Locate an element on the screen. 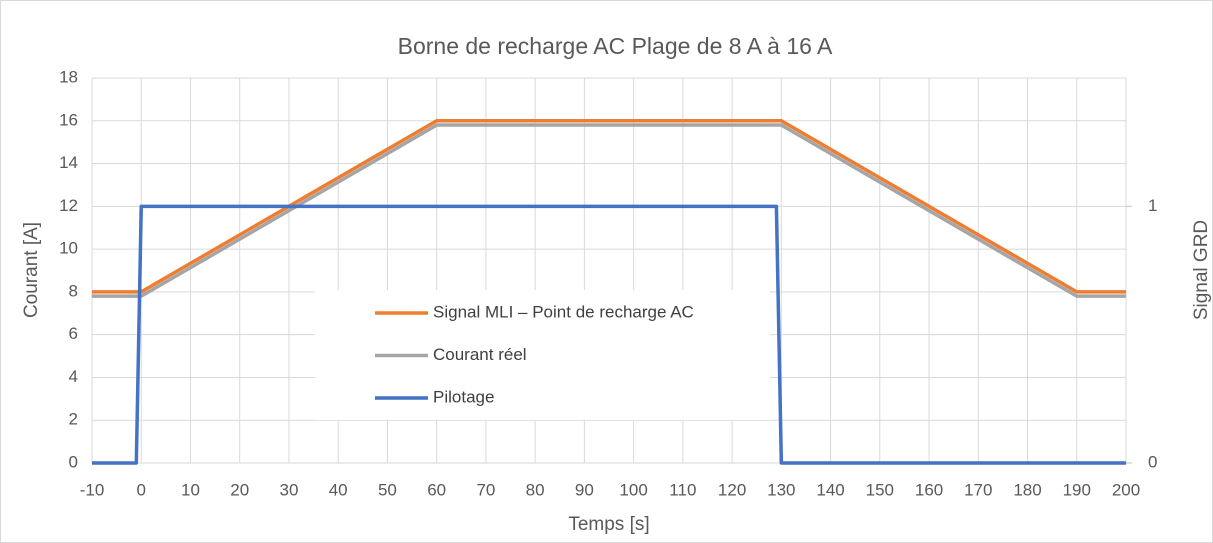 The image size is (1213, 543). x-tick-label: 80 is located at coordinates (535, 489).